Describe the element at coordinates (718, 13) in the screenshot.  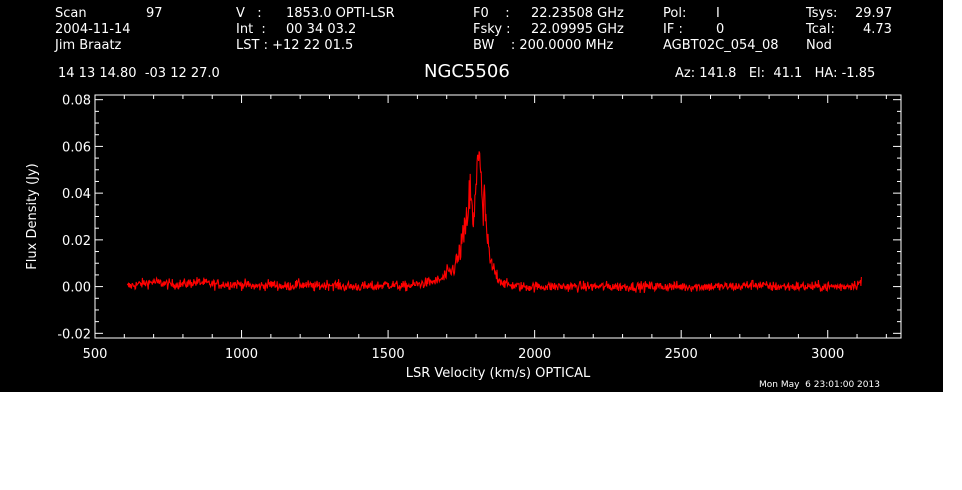
I see `pol-value: I` at that location.